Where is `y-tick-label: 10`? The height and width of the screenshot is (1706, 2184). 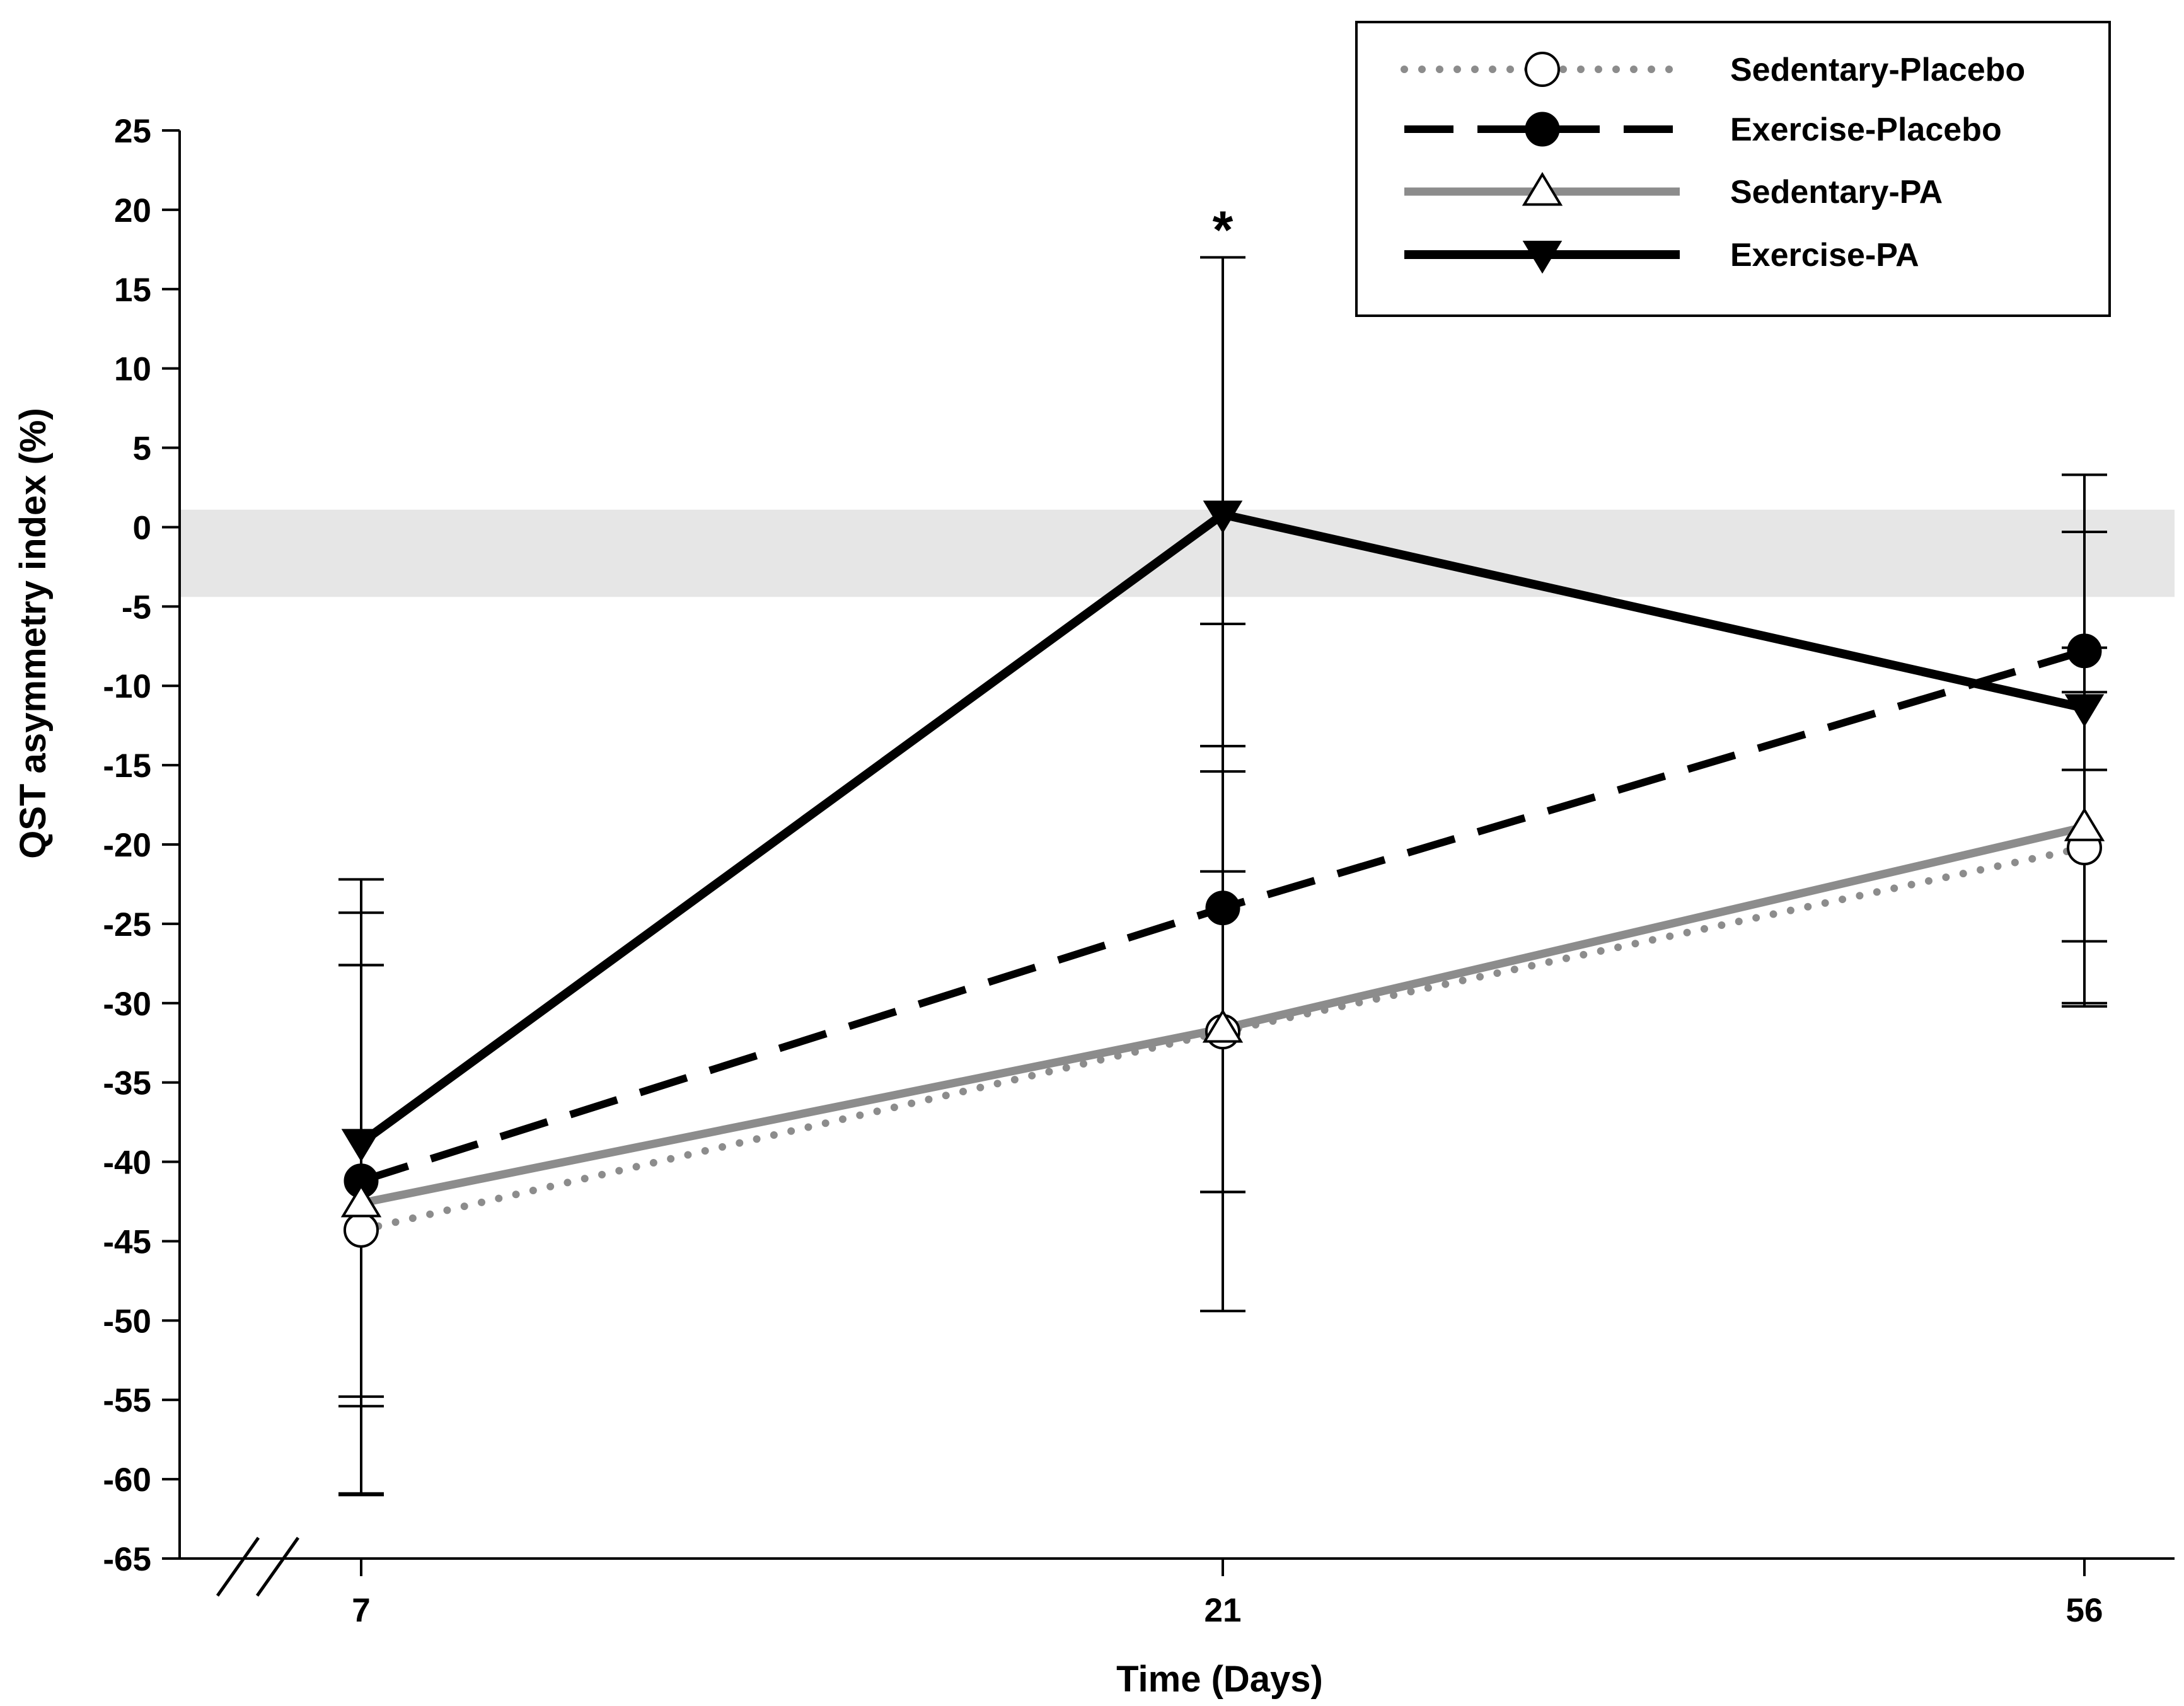
y-tick-label: 10 is located at coordinates (132, 369).